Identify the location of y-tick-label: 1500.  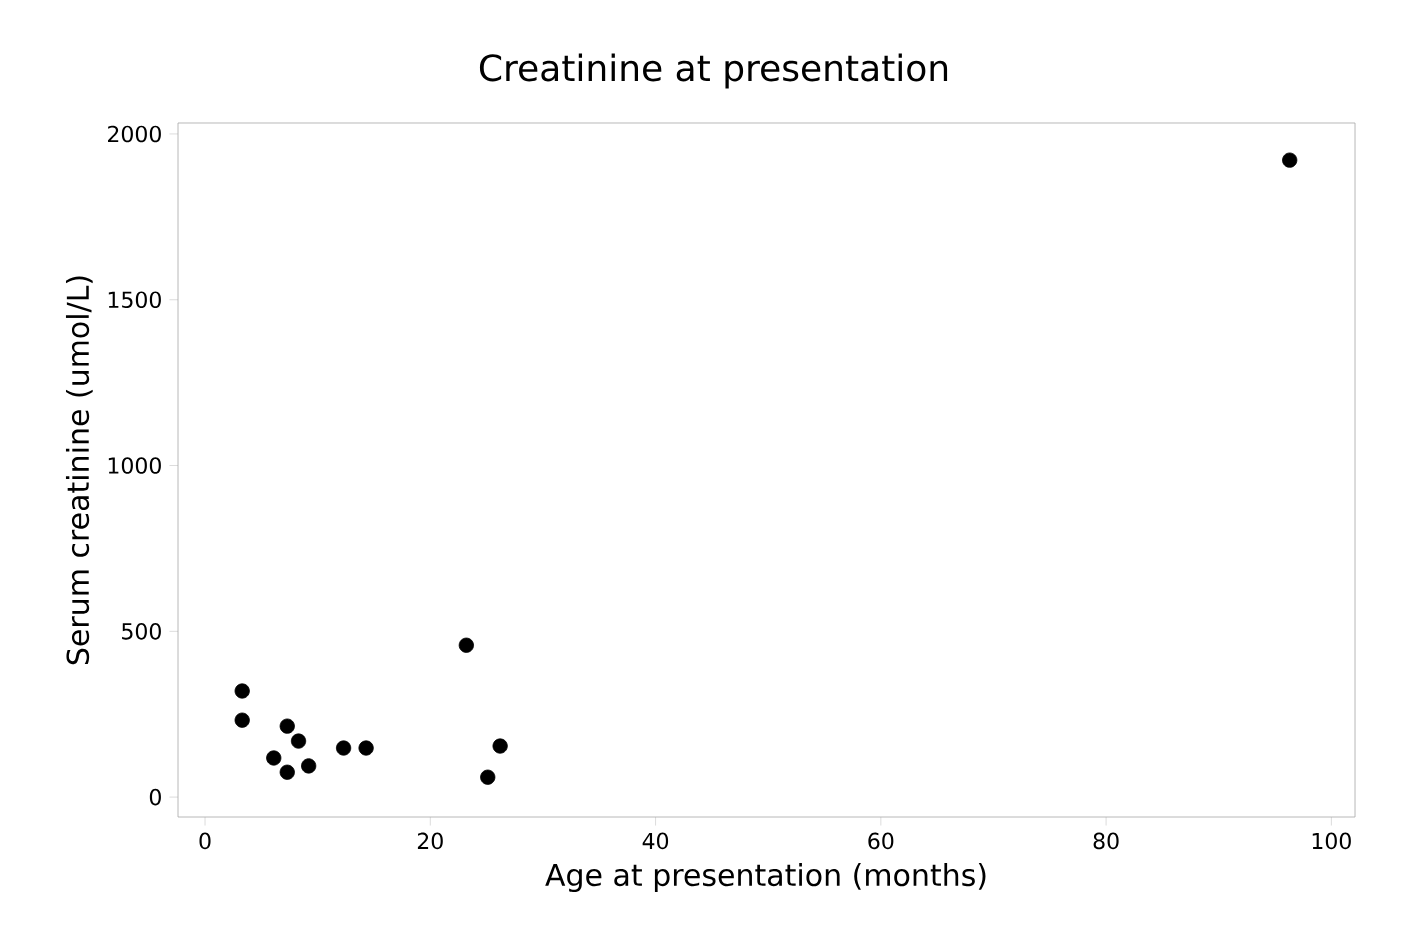
(134, 300).